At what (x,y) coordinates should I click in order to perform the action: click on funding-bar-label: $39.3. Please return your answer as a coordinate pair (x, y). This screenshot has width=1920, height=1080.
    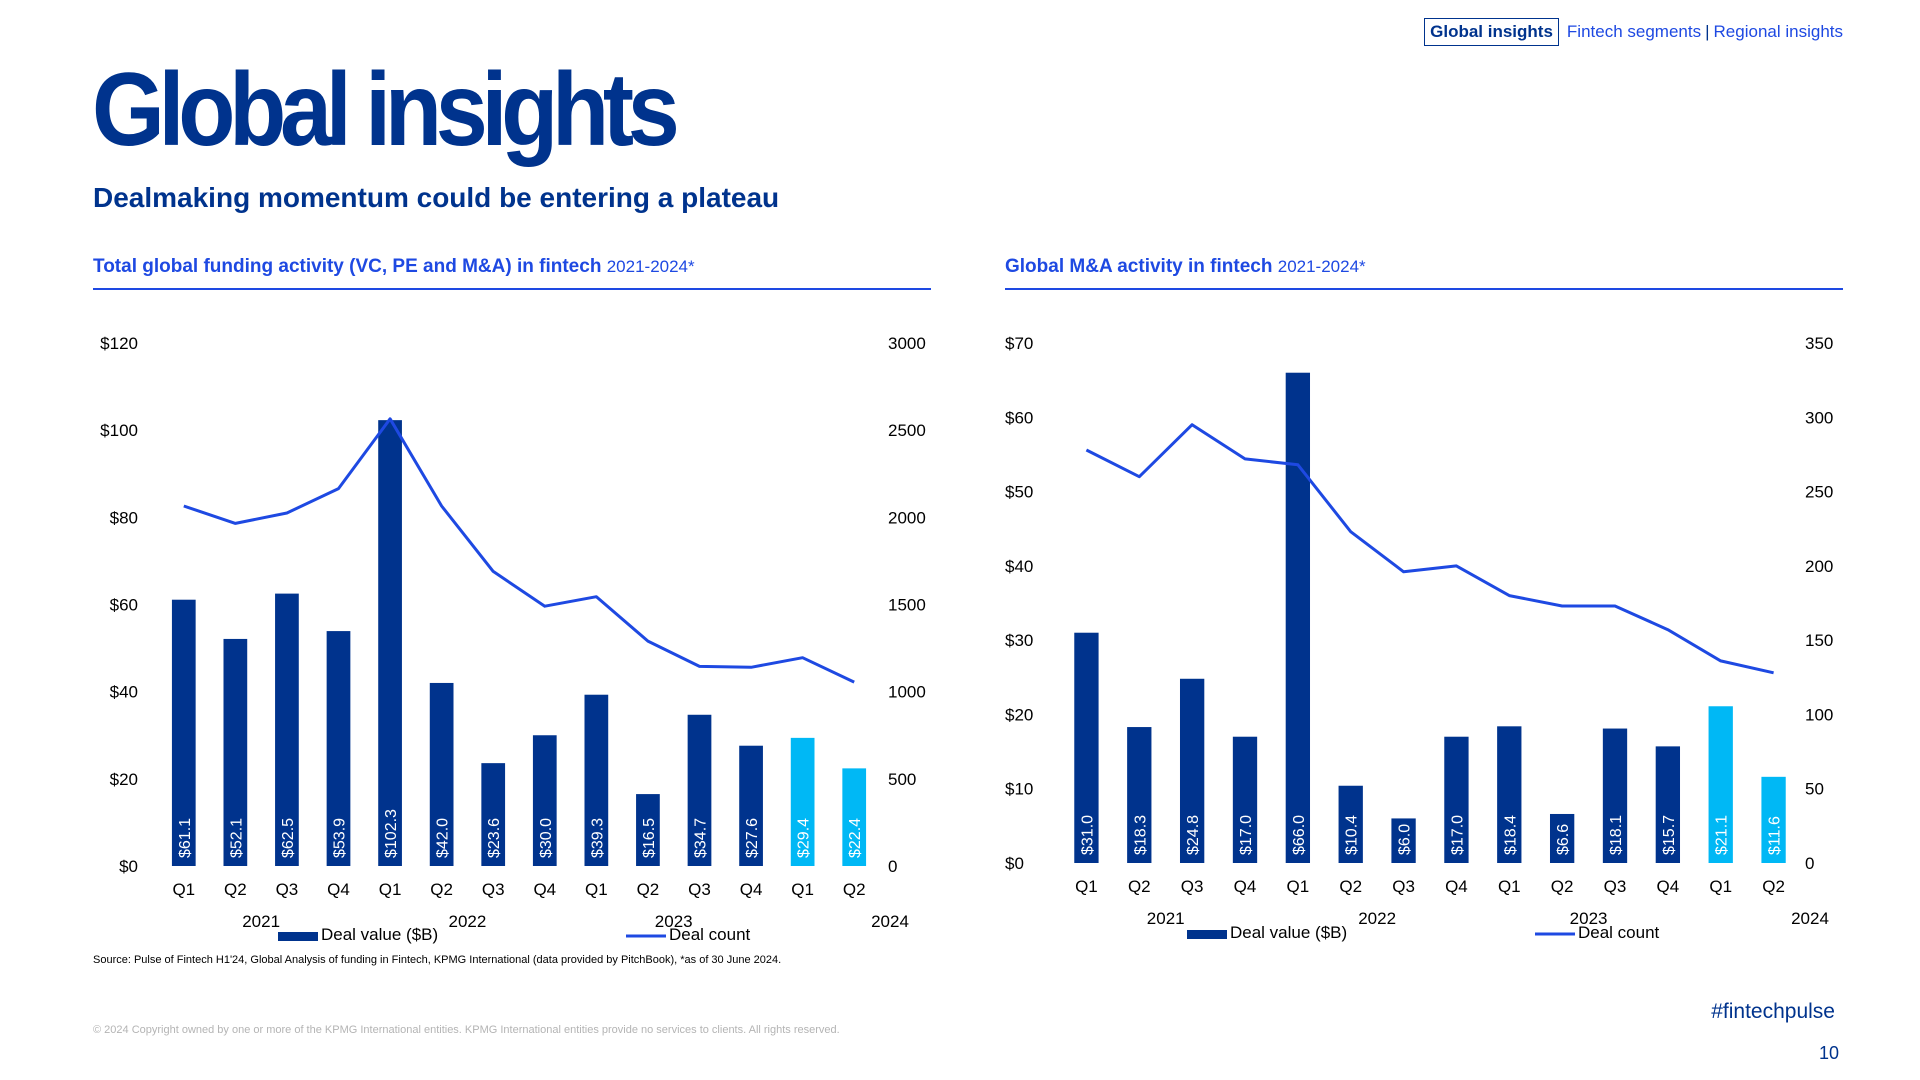
    Looking at the image, I should click on (597, 838).